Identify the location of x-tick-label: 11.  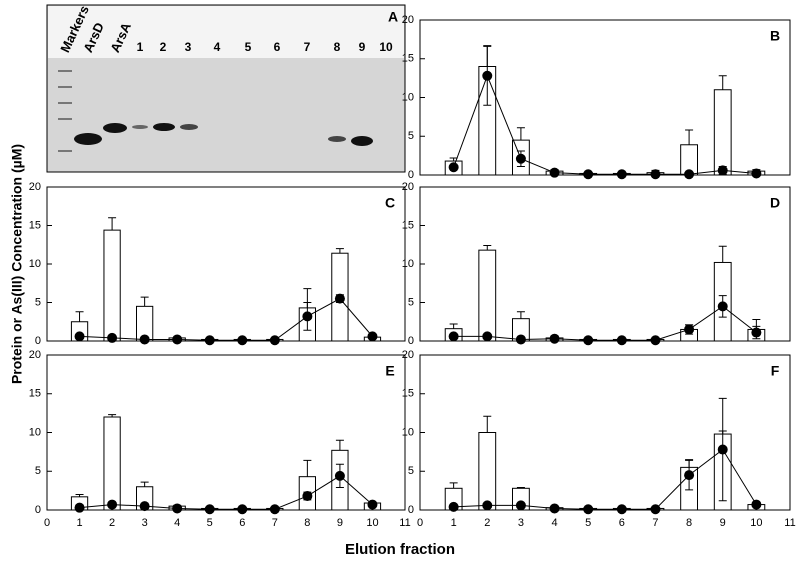
(789, 523).